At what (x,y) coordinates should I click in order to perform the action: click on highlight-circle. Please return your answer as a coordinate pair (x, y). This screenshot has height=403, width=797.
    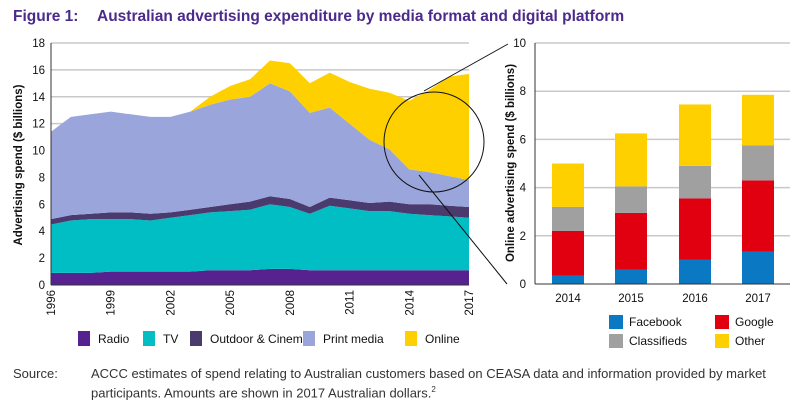
    Looking at the image, I should click on (434, 142).